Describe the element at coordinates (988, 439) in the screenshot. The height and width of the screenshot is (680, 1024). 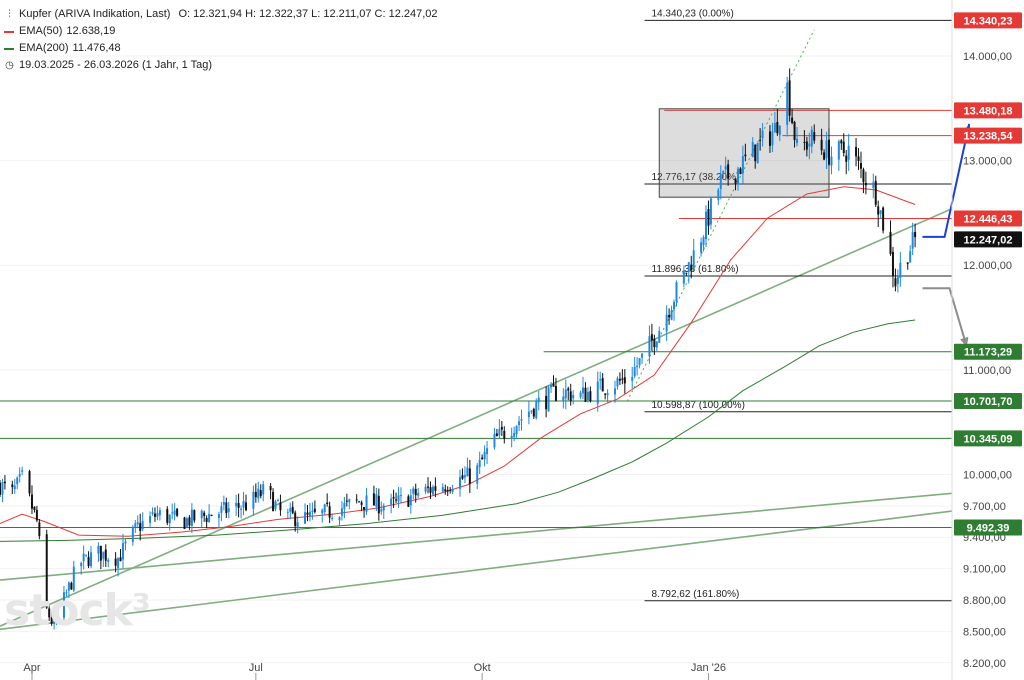
I see `price-badge-label: 10.345,09` at that location.